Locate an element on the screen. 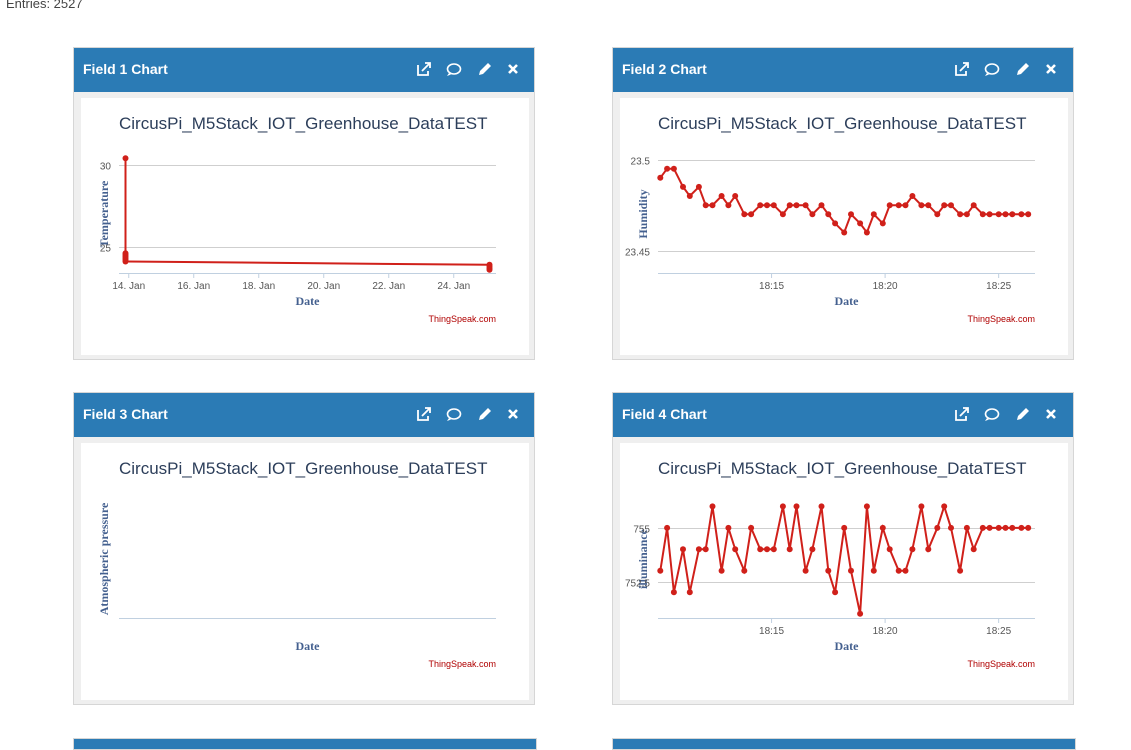 The width and height of the screenshot is (1131, 750). panel-title: Field 3 Chart is located at coordinates (125, 414).